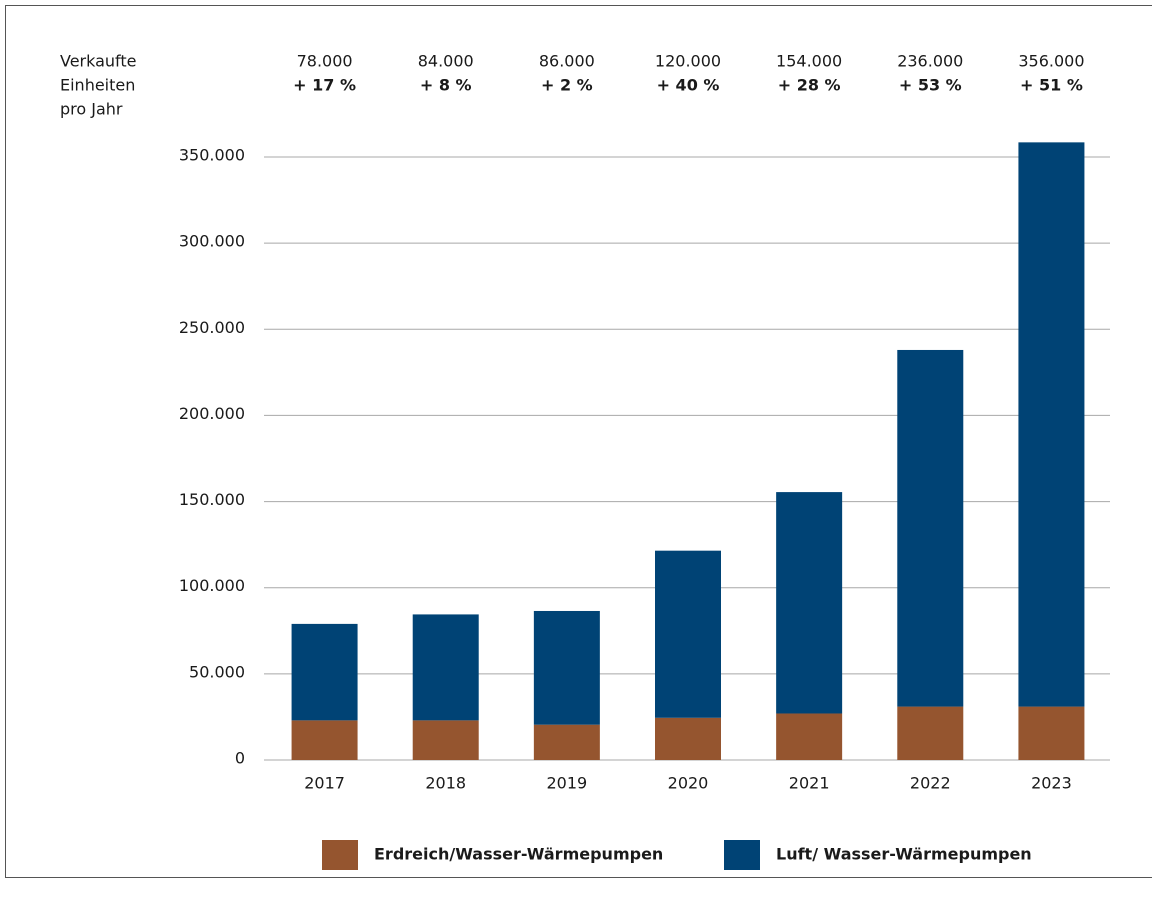 The height and width of the screenshot is (897, 1152). What do you see at coordinates (212, 499) in the screenshot?
I see `y-tick-label: 150.000` at bounding box center [212, 499].